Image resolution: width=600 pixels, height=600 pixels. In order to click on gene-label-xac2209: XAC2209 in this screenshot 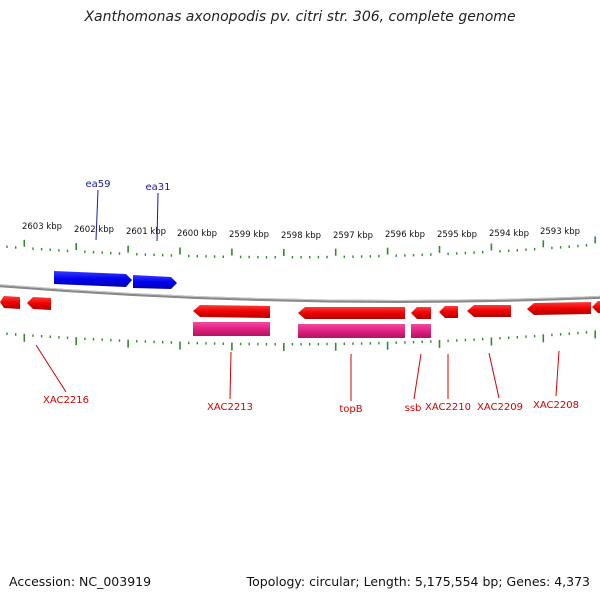, I will do `click(500, 407)`.